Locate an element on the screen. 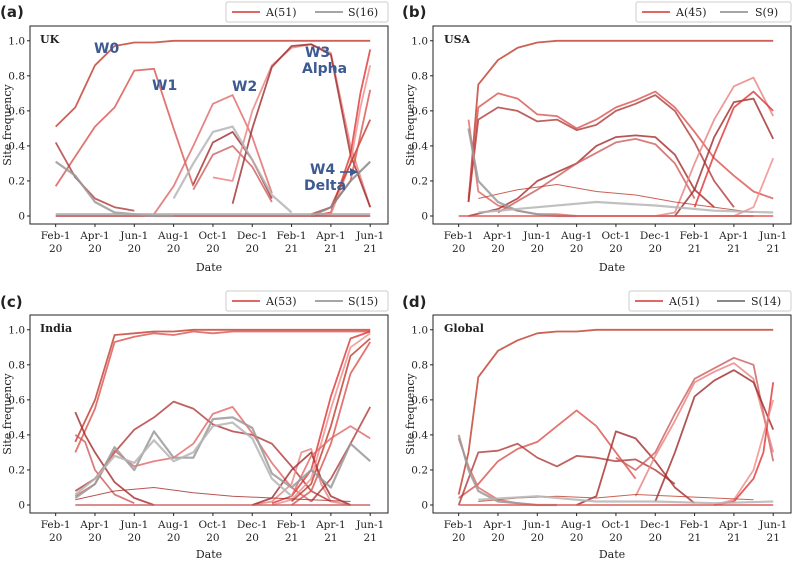  series-line-a-w1 is located at coordinates (124, 127).